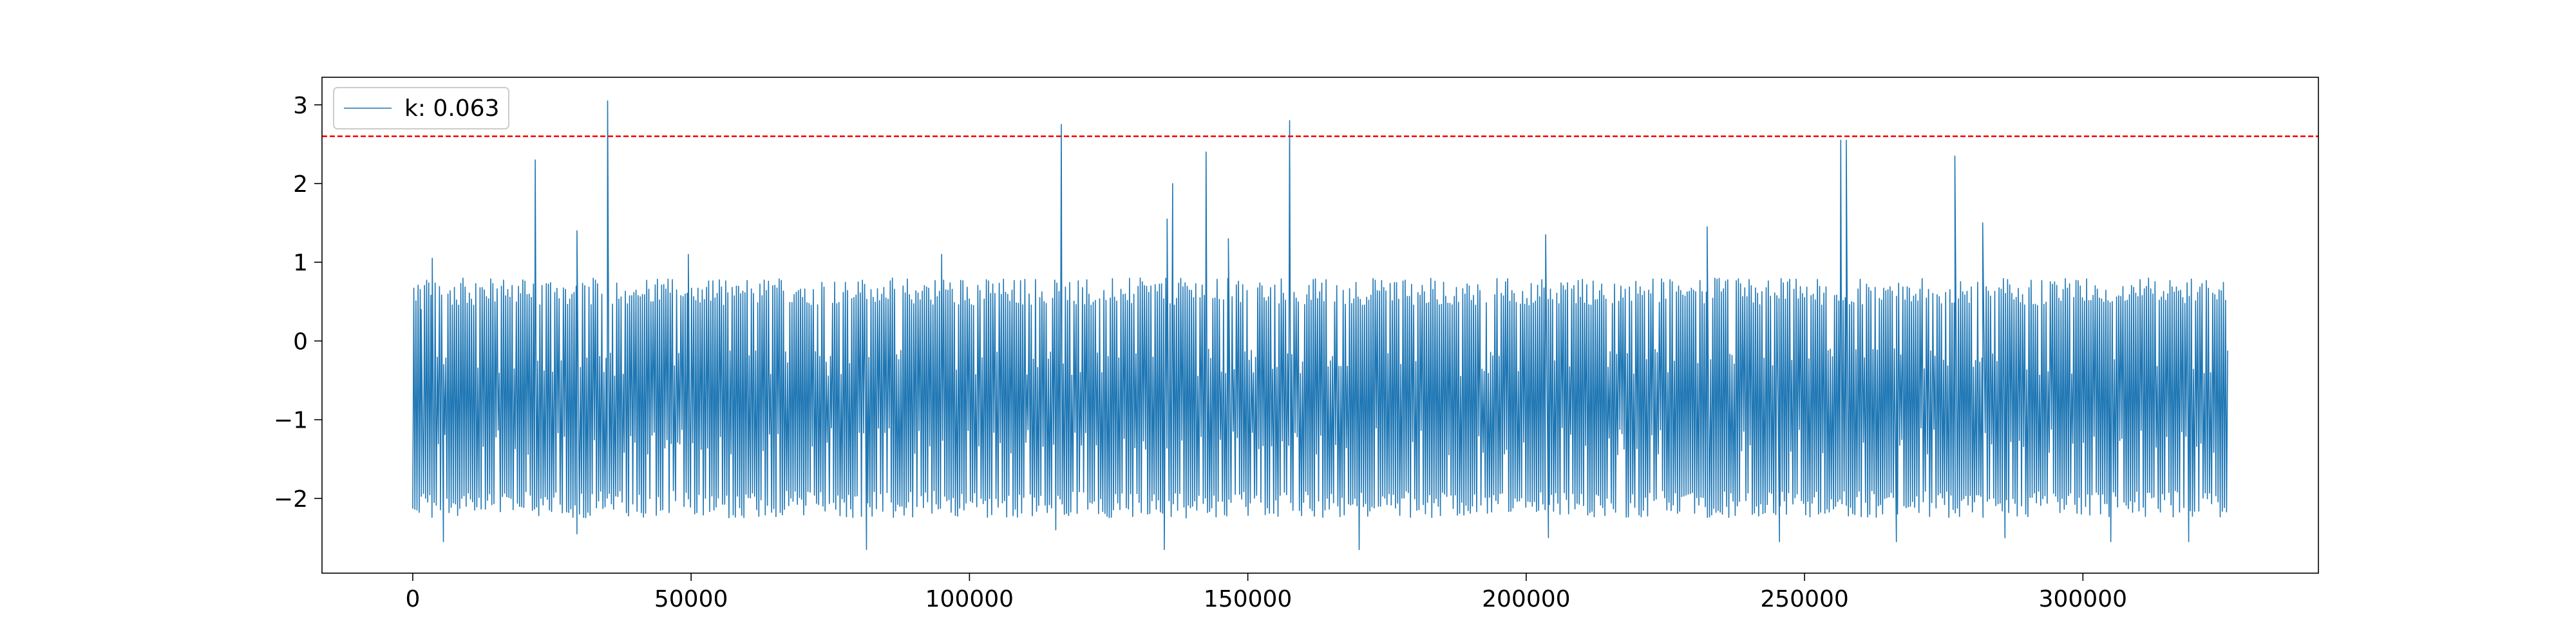 This screenshot has height=644, width=2576. I want to click on y-tick-label: −2, so click(291, 499).